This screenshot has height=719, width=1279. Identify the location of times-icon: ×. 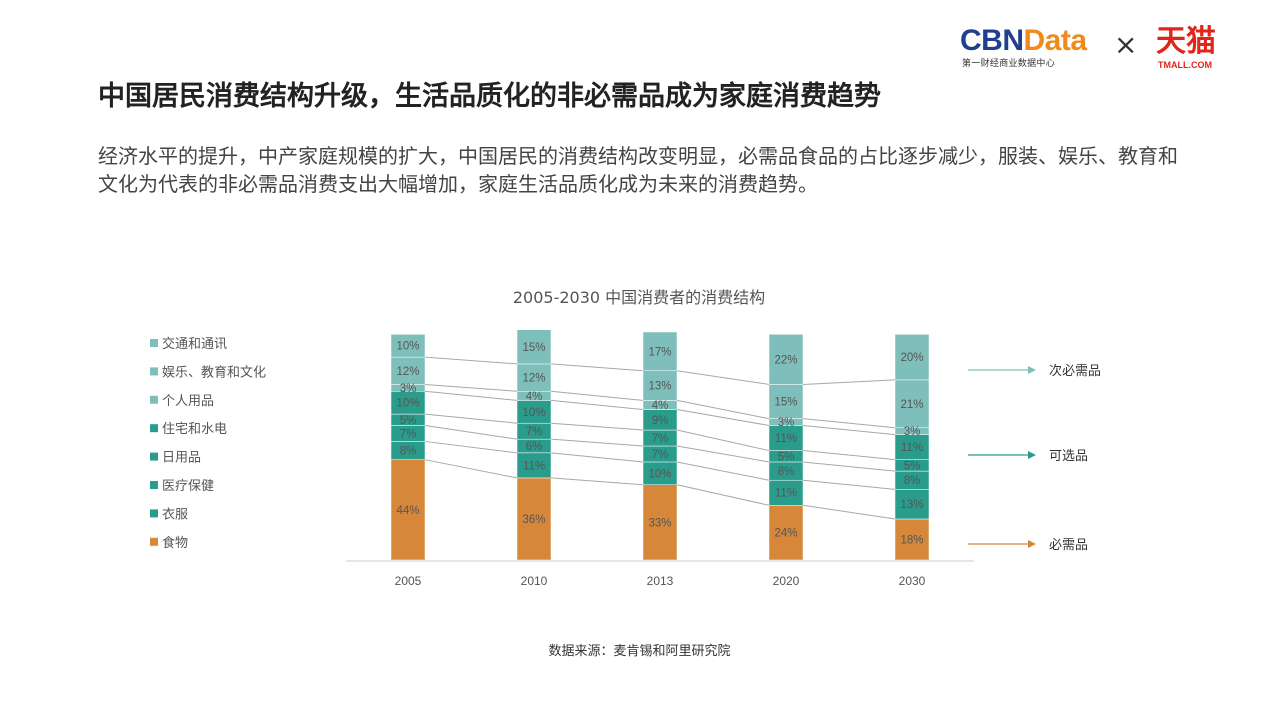
(1126, 44).